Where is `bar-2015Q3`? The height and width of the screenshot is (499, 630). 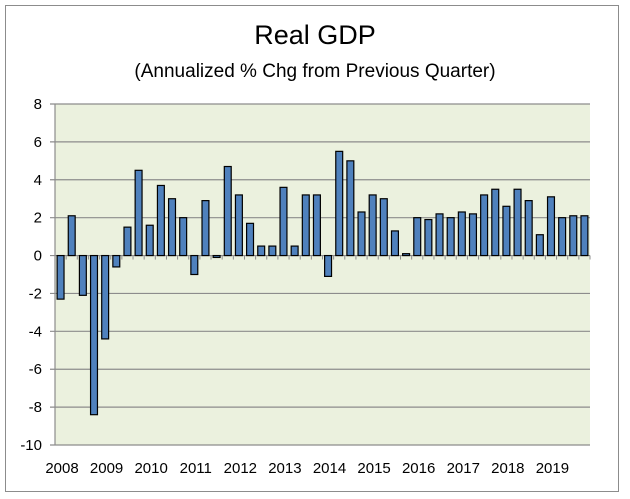 bar-2015Q3 is located at coordinates (395, 243).